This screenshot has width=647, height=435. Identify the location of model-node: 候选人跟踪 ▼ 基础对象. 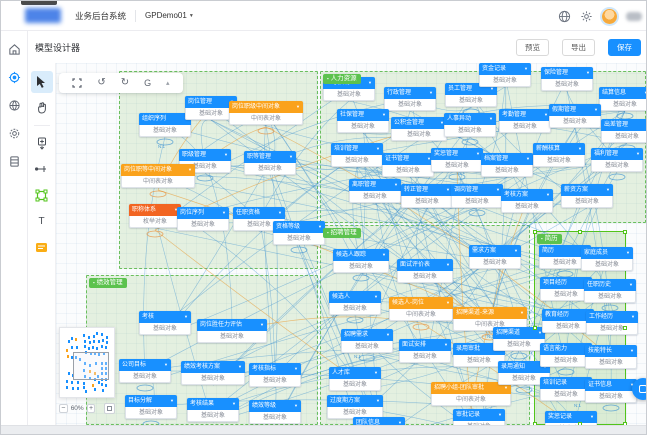
(361, 261).